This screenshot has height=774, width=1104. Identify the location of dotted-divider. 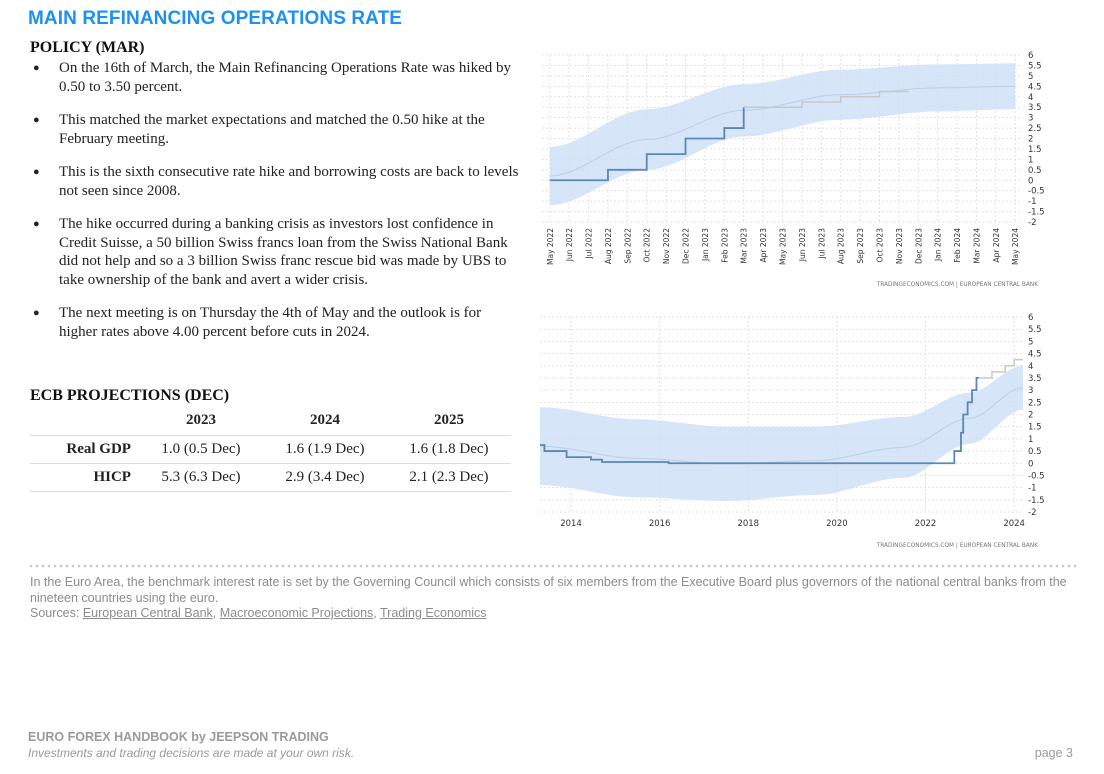
(552, 566).